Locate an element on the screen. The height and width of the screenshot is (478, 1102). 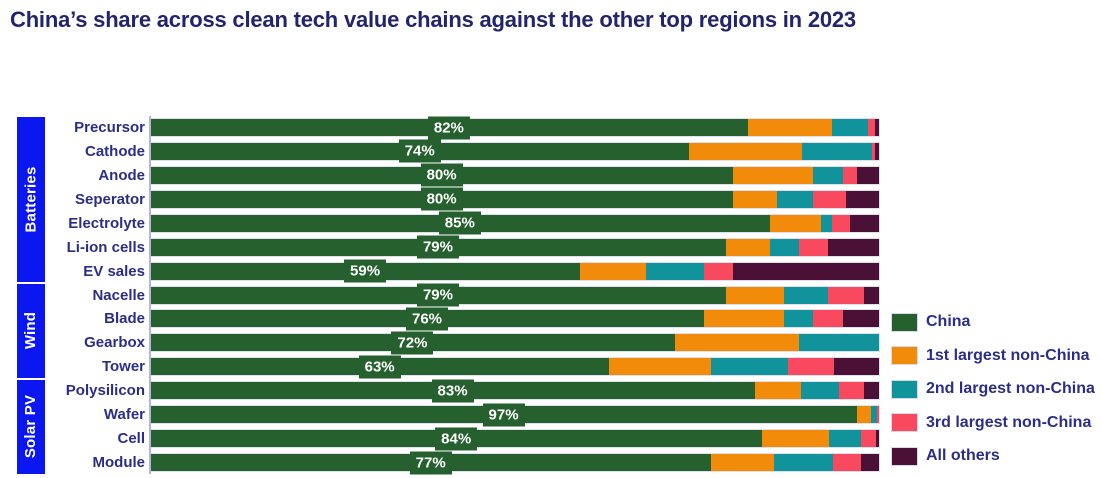
group-band-solar-pv: Solar PV is located at coordinates (31, 426).